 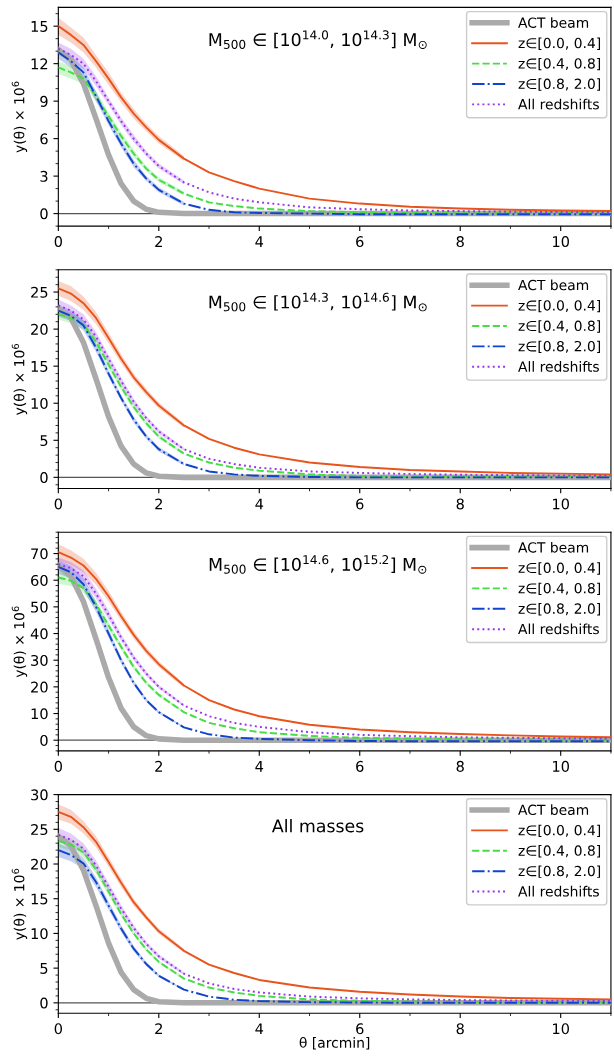 I want to click on annotation: M$_{500}$ ∈ [10$^{14.3}$, 10$^{14.6}$] M$_{⊙}$, so click(x=318, y=302).